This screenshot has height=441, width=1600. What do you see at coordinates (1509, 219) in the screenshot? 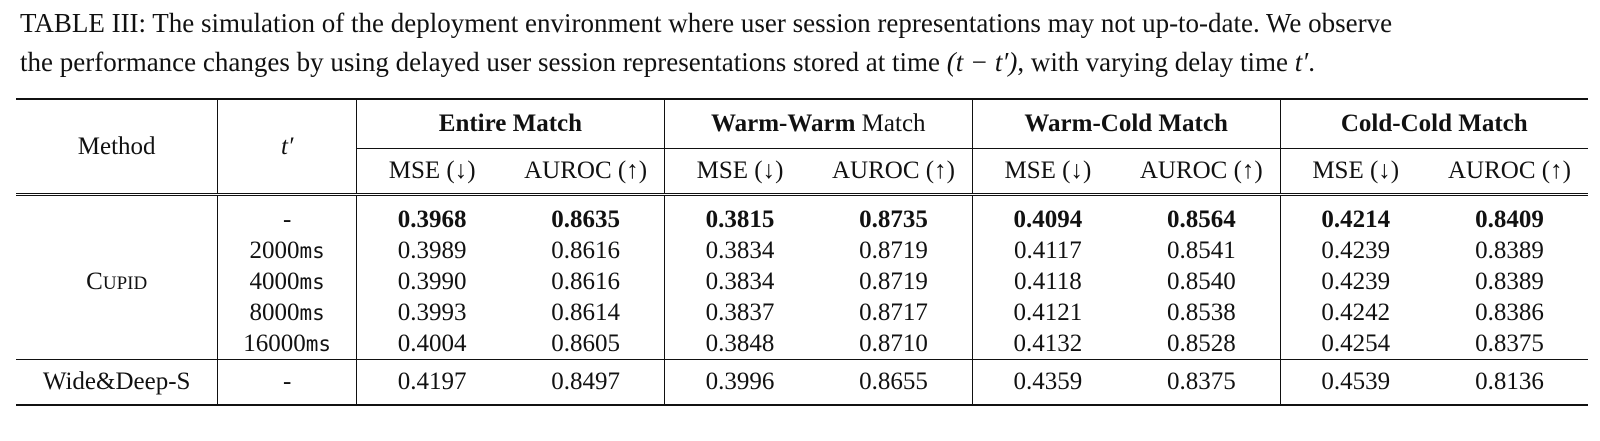
I see `metric-cell: 0.8409` at bounding box center [1509, 219].